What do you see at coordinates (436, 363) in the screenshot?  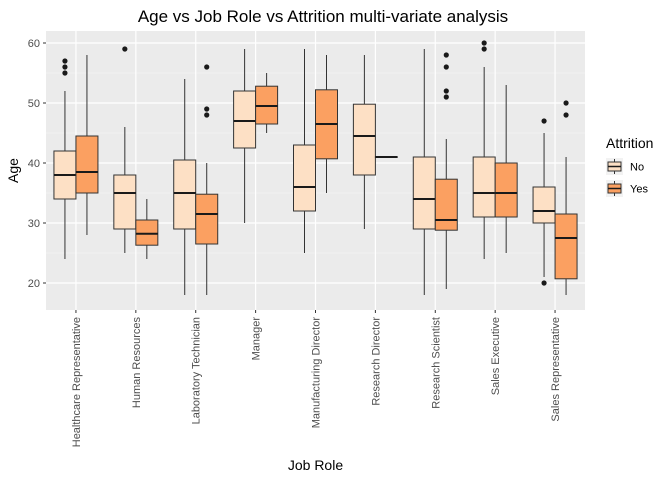 I see `x-tick-label: Research Scientist` at bounding box center [436, 363].